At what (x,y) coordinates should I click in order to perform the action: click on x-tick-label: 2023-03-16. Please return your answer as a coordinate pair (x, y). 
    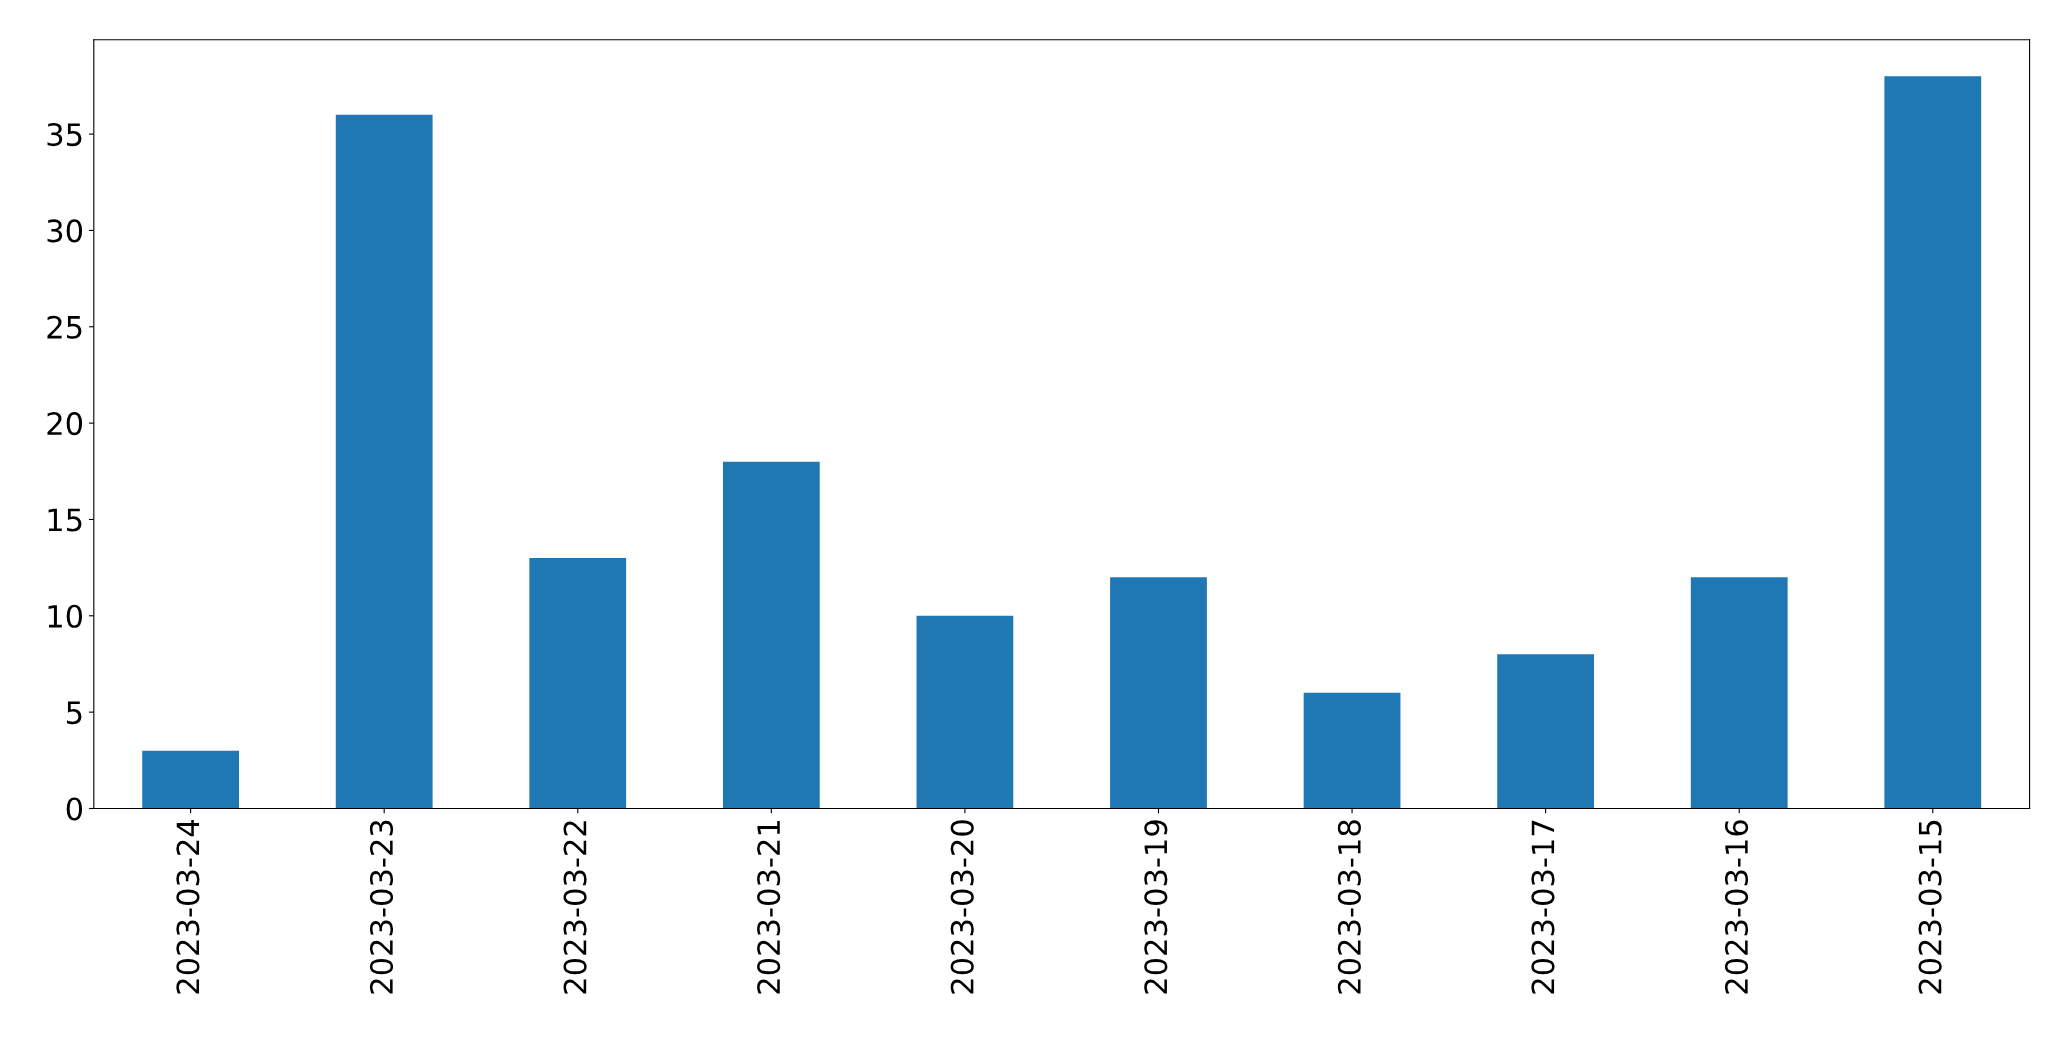
    Looking at the image, I should click on (1736, 907).